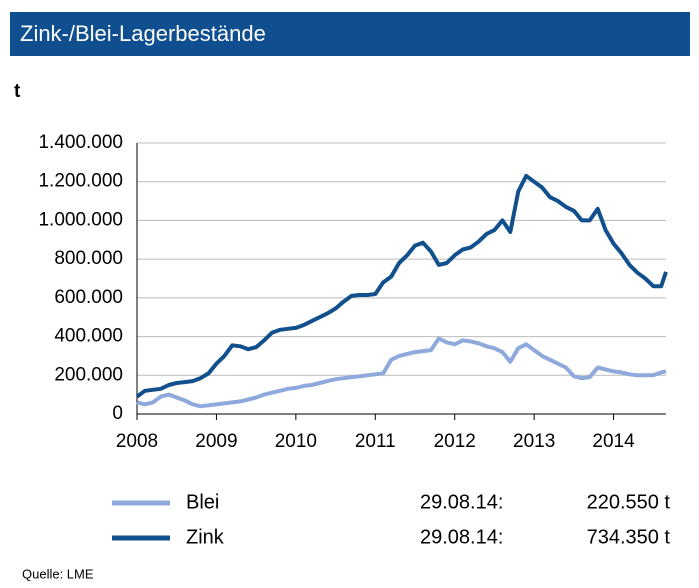 Image resolution: width=699 pixels, height=588 pixels. I want to click on legend-label: Blei, so click(202, 502).